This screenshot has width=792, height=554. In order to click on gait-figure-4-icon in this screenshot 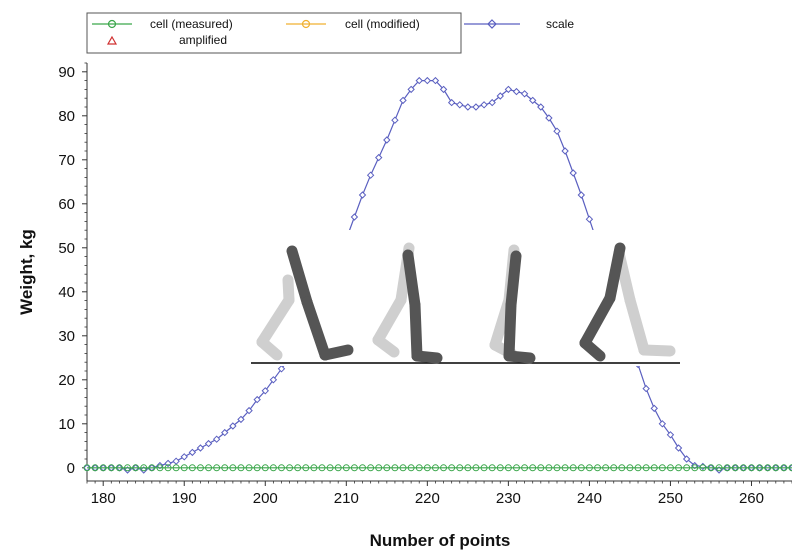, I will do `click(627, 302)`.